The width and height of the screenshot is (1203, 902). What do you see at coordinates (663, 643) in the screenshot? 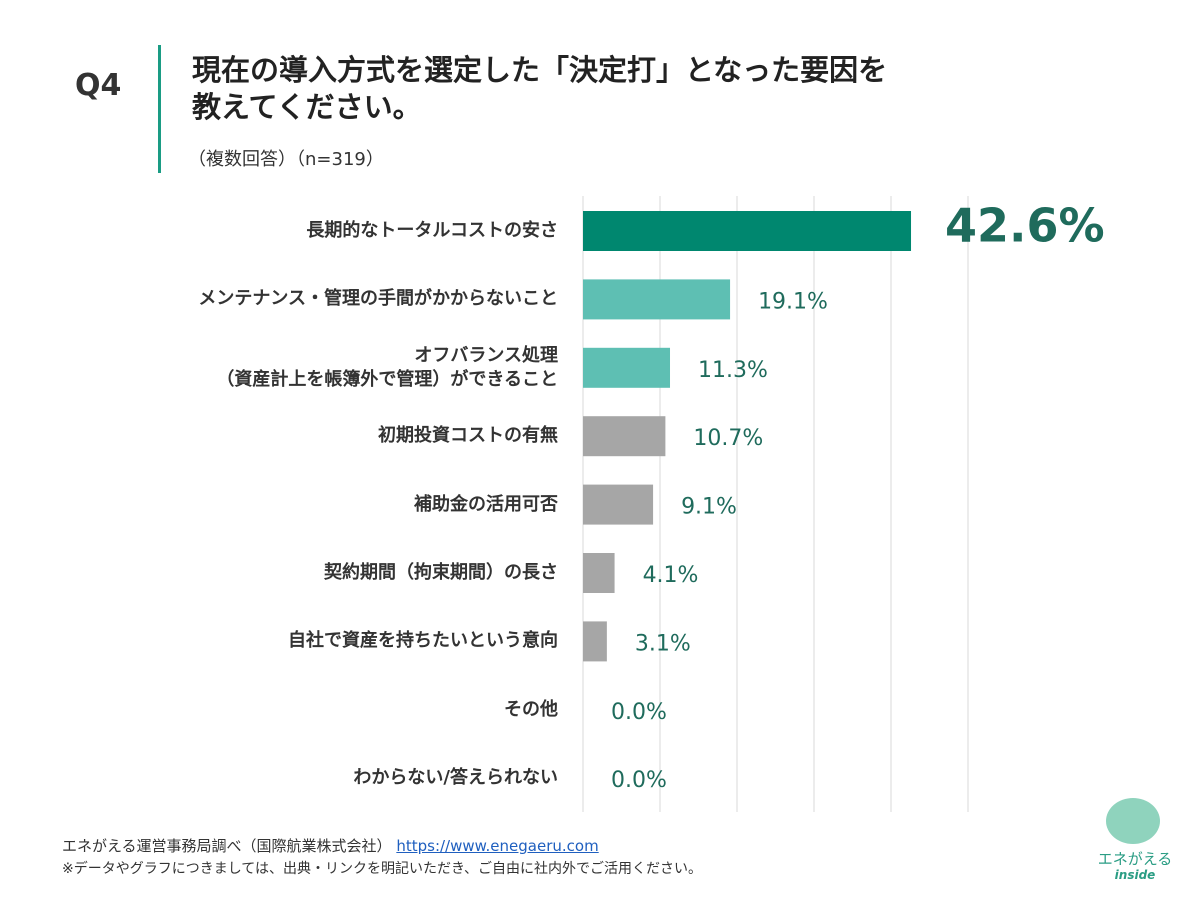
I see `value-label: 3.1%` at bounding box center [663, 643].